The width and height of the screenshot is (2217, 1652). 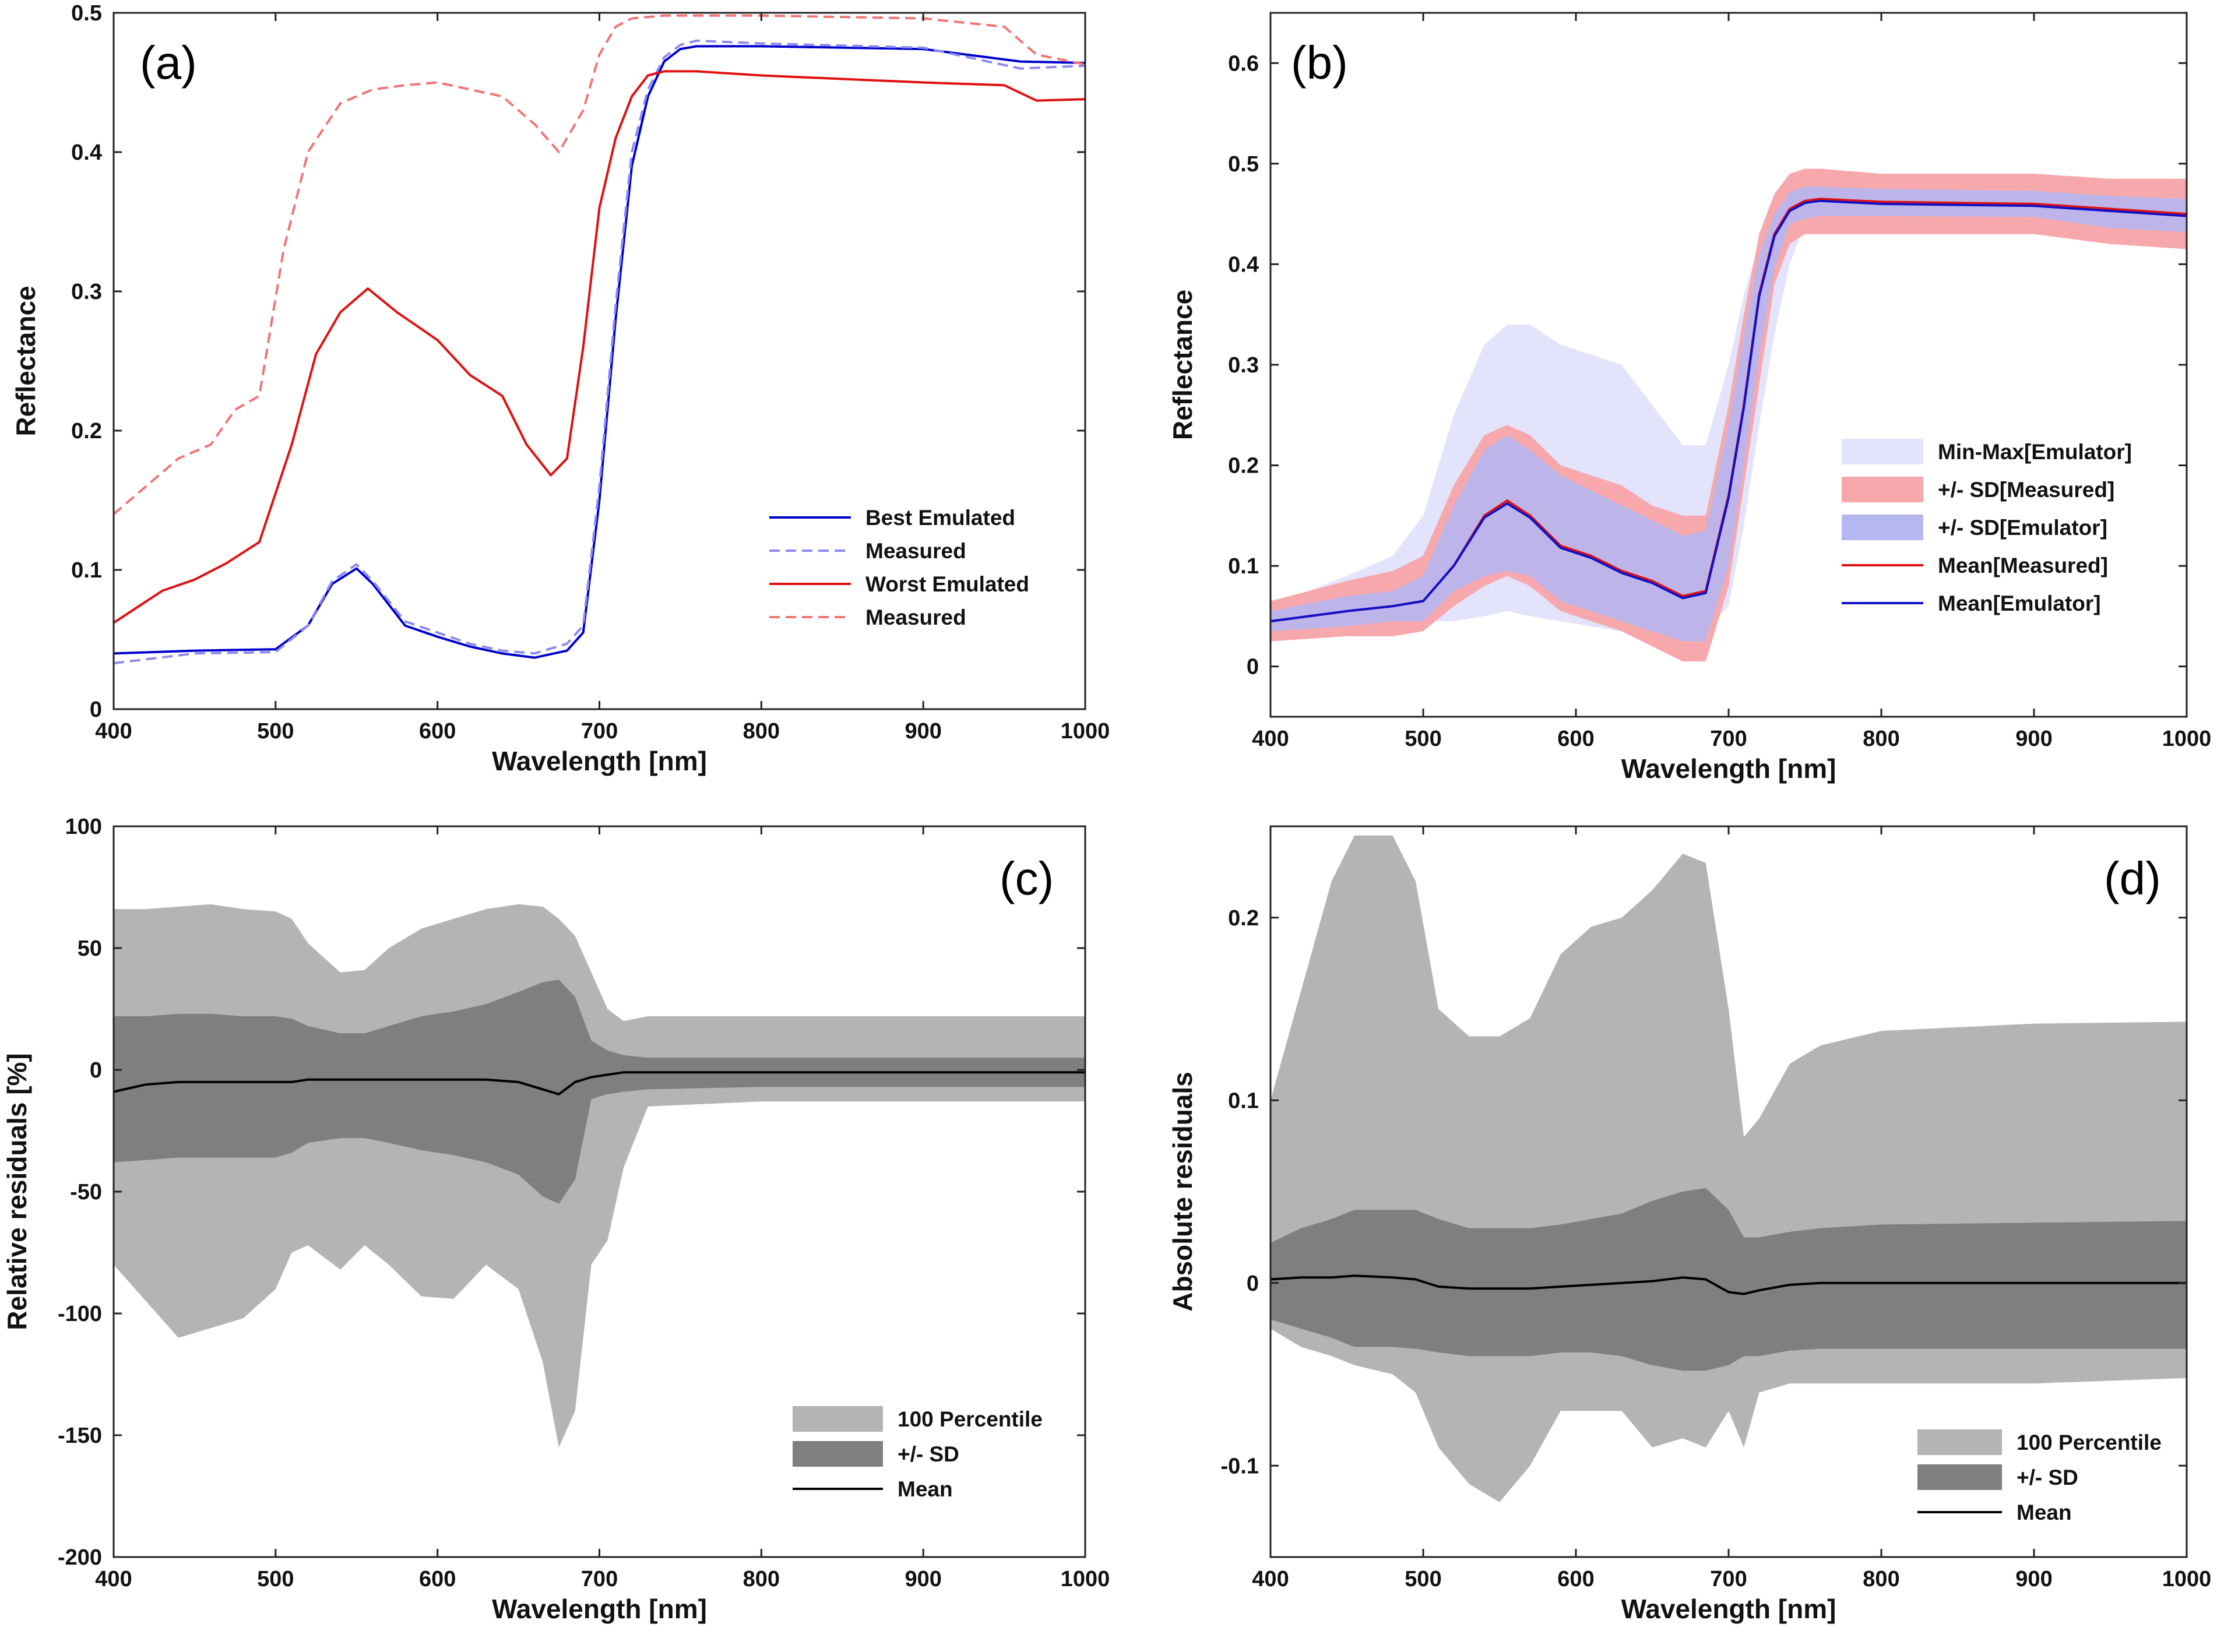 What do you see at coordinates (940, 518) in the screenshot?
I see `legend-entry-label: Best Emulated` at bounding box center [940, 518].